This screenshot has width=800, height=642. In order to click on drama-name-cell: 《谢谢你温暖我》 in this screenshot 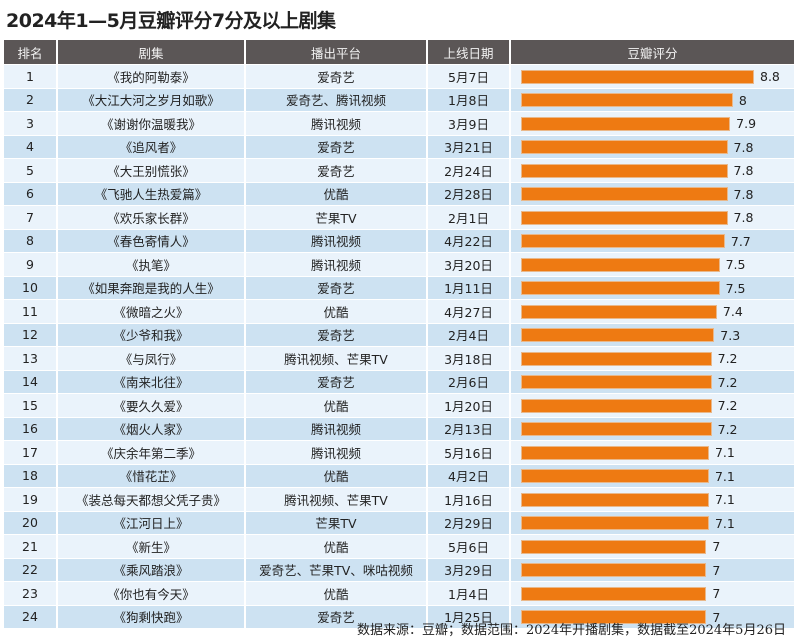, I will do `click(150, 123)`.